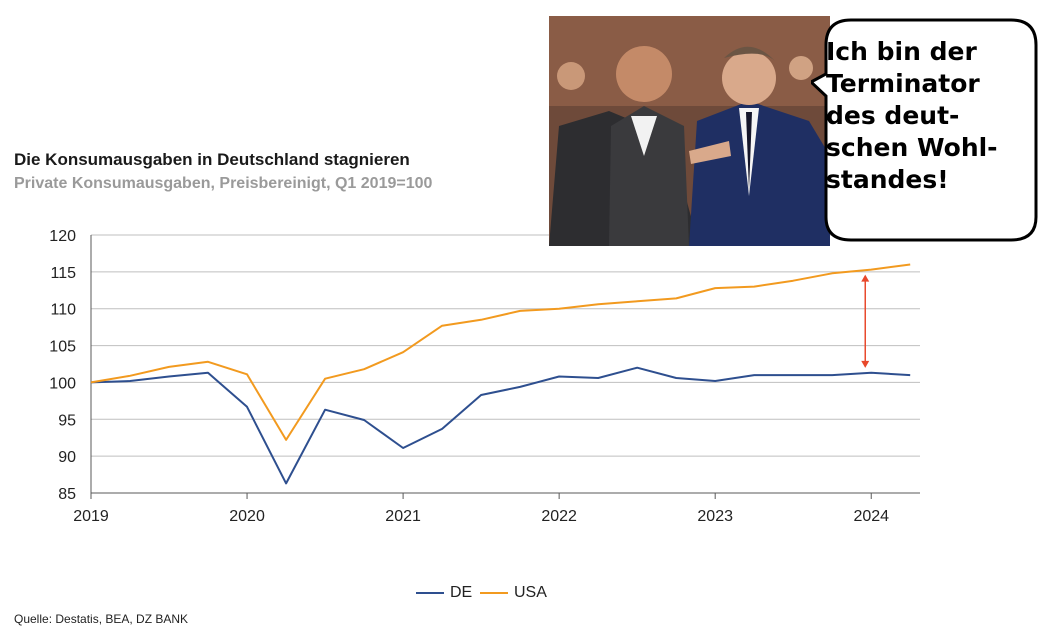  Describe the element at coordinates (461, 592) in the screenshot. I see `legend-label-de: DE` at that location.